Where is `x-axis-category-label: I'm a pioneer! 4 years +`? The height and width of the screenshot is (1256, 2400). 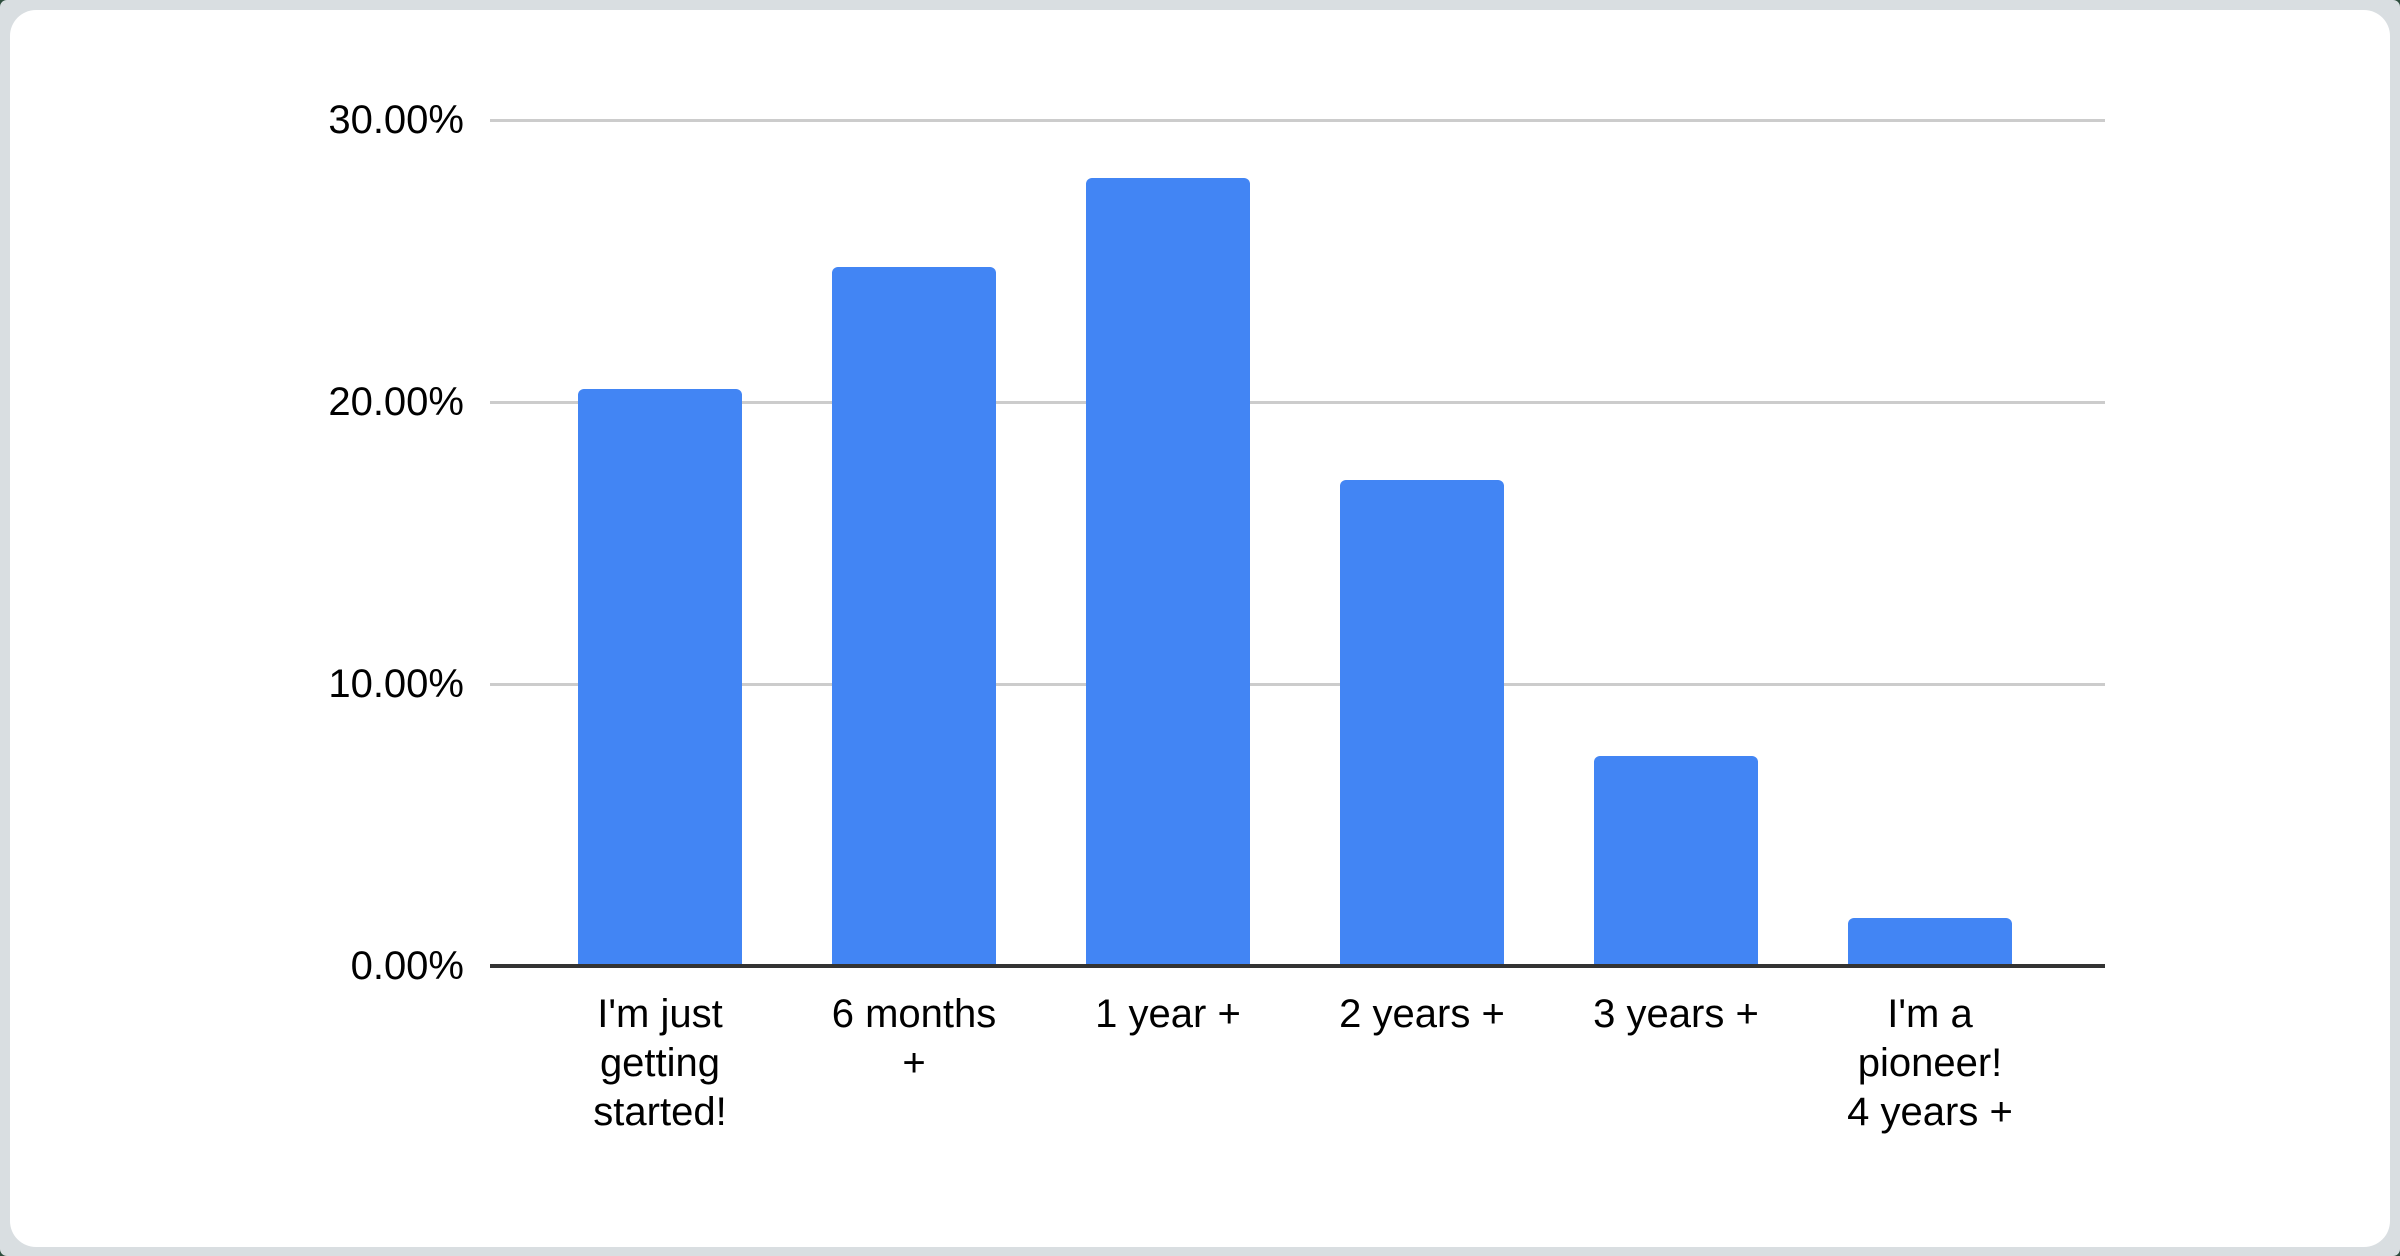 x-axis-category-label: I'm a pioneer! 4 years + is located at coordinates (1930, 1063).